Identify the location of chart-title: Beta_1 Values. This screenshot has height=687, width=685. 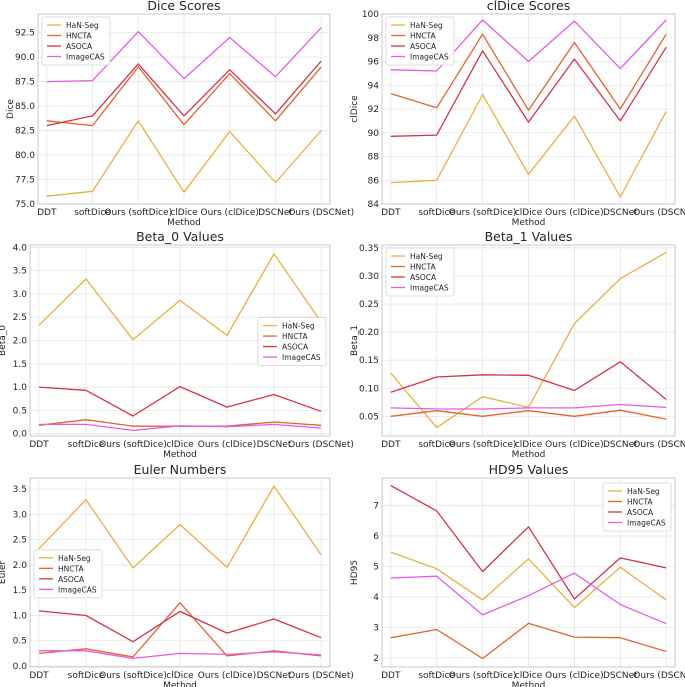
(529, 236).